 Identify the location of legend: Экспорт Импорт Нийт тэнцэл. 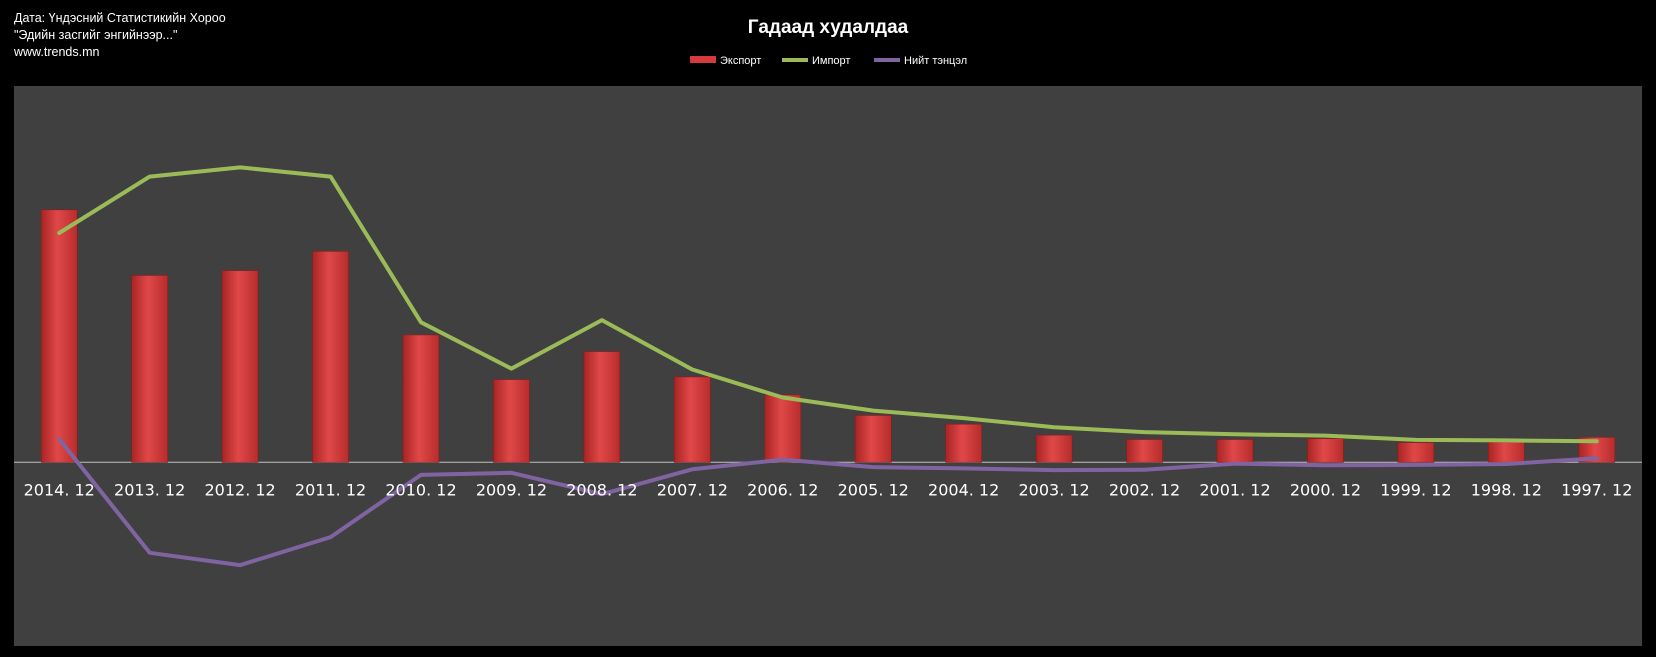
(828, 61).